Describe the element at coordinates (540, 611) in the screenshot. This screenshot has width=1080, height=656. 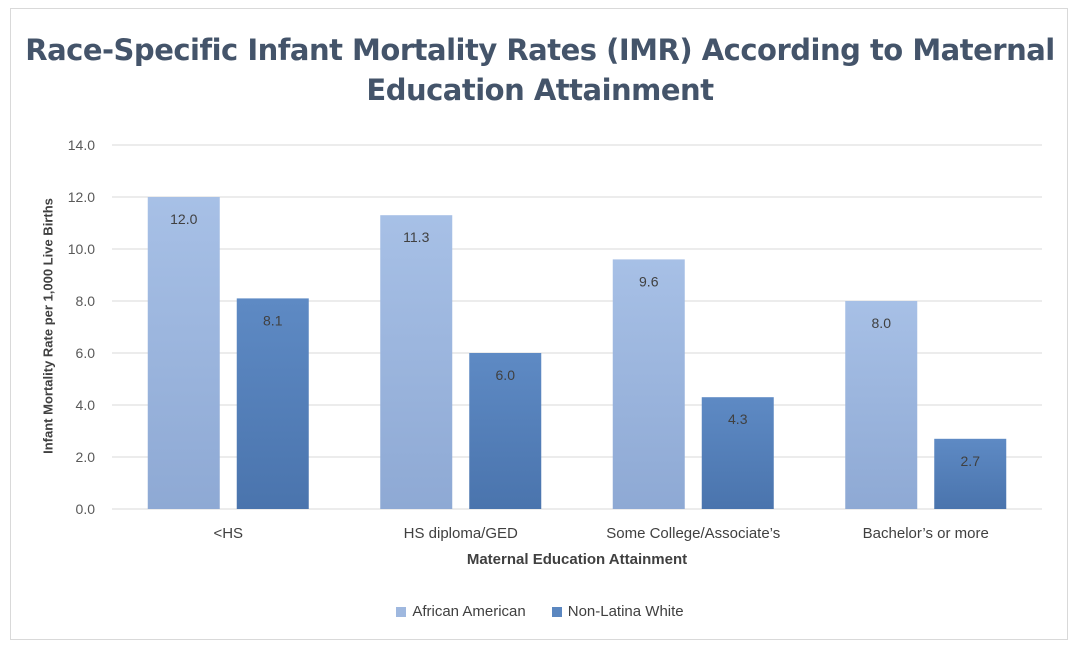
I see `legend: African American Non-Latina White` at that location.